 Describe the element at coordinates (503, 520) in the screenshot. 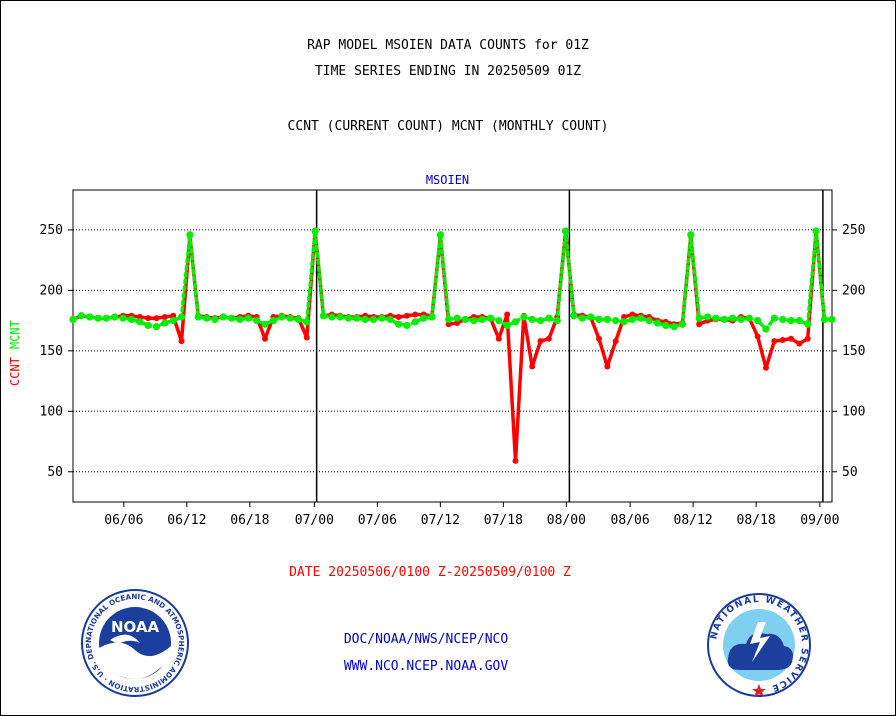

I see `x-tick-label-6: 07/18` at that location.